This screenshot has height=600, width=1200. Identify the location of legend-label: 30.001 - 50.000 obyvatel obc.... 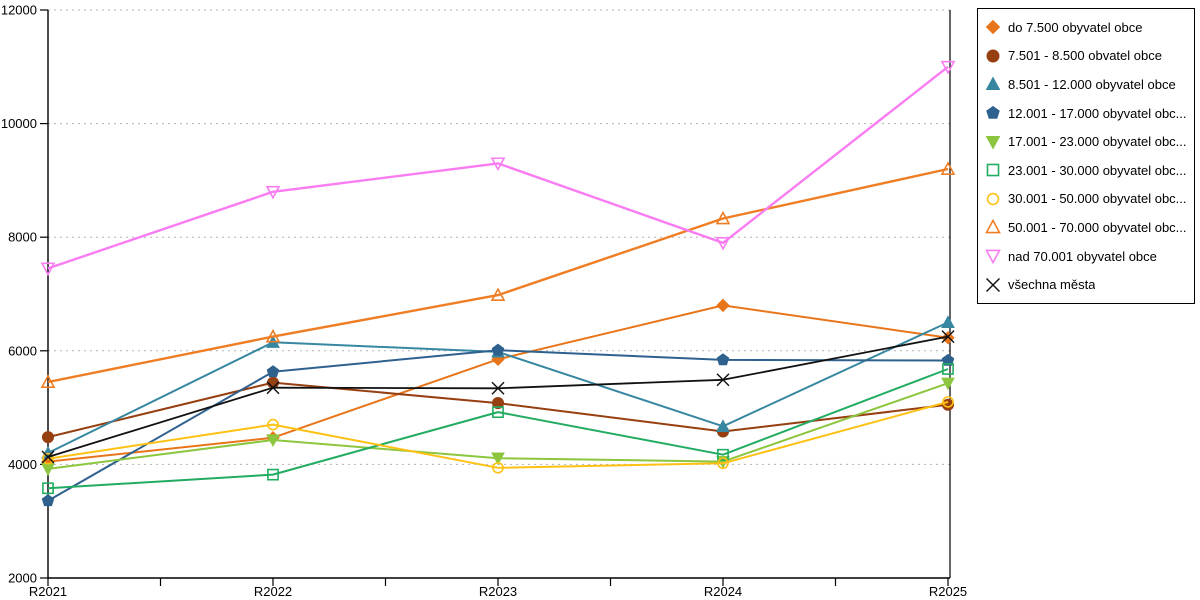
(1097, 199).